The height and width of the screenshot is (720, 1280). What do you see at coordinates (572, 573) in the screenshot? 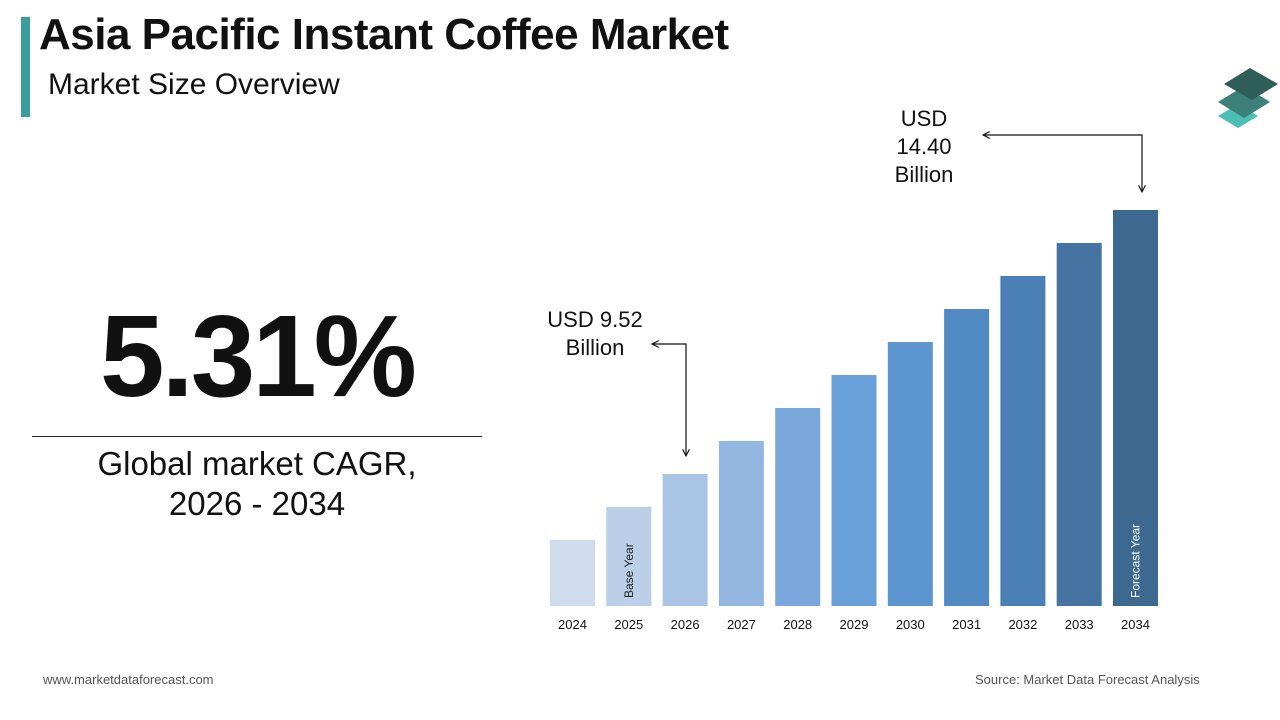
I see `bar-2024` at bounding box center [572, 573].